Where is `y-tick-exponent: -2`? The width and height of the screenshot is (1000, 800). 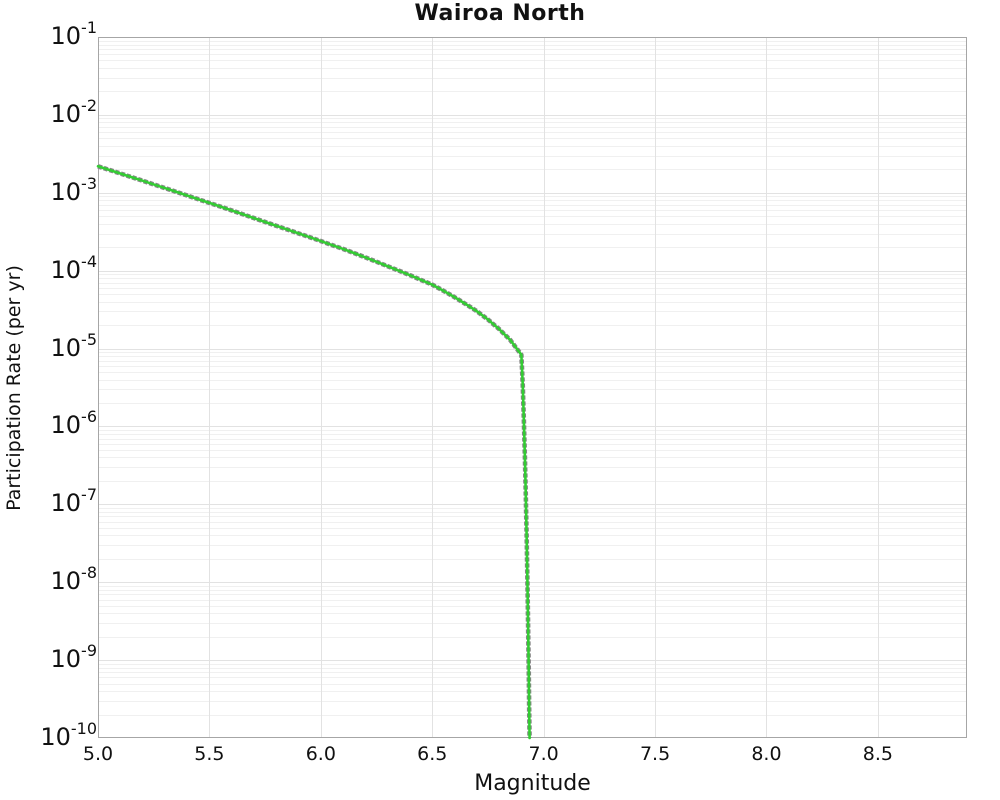
y-tick-exponent: -2 is located at coordinates (89, 105).